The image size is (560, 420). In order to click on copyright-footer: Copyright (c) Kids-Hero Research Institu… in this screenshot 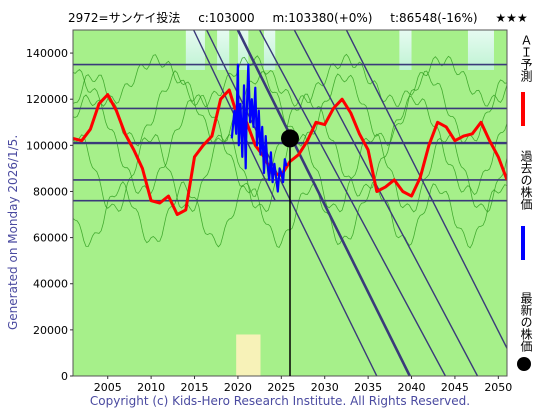, I will do `click(280, 401)`.